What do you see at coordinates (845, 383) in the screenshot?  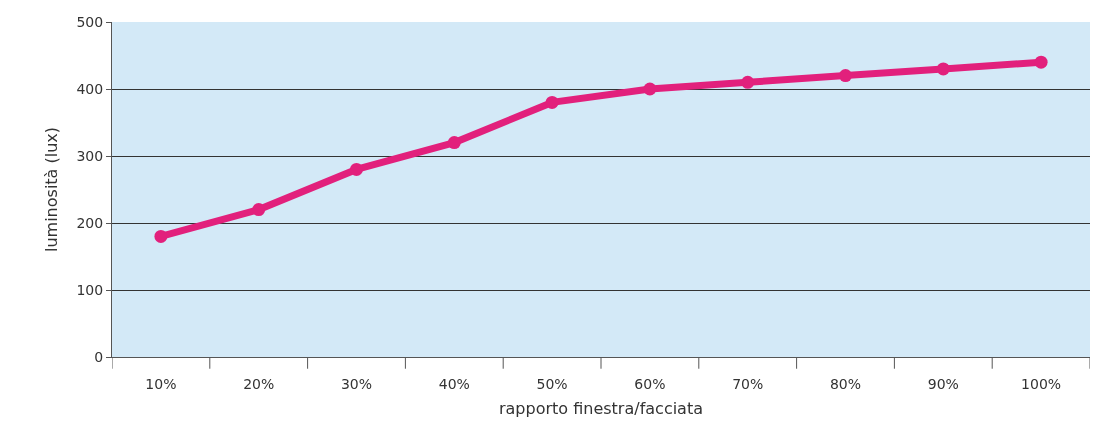 I see `x-tick-label: 80%` at bounding box center [845, 383].